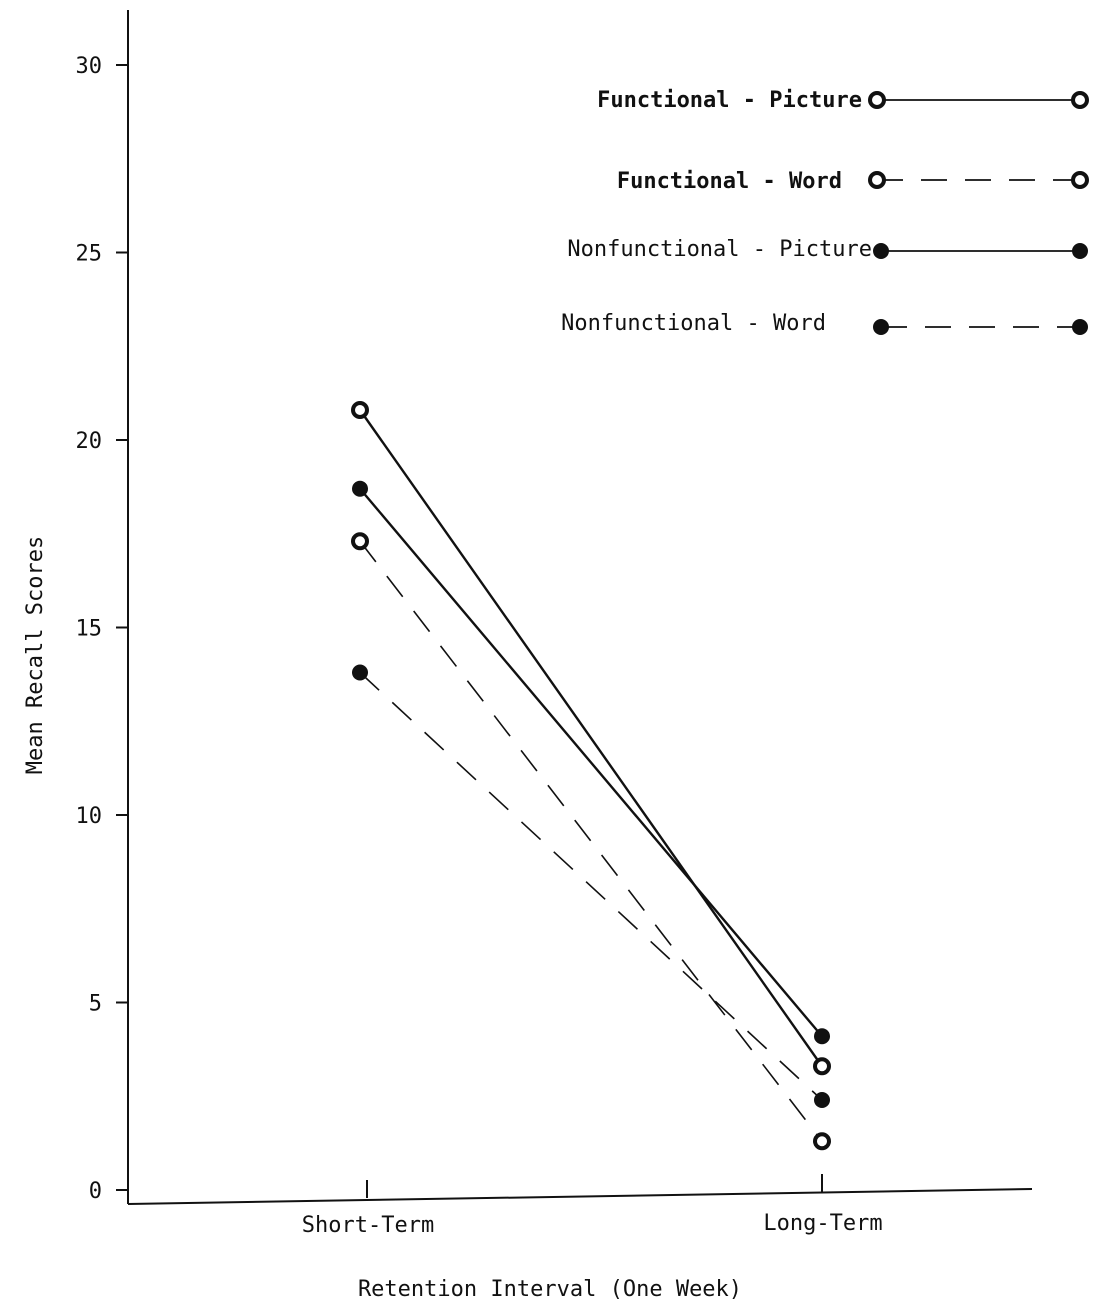  Describe the element at coordinates (822, 1036) in the screenshot. I see `data-point-nonfunctional-picture-long-term` at that location.